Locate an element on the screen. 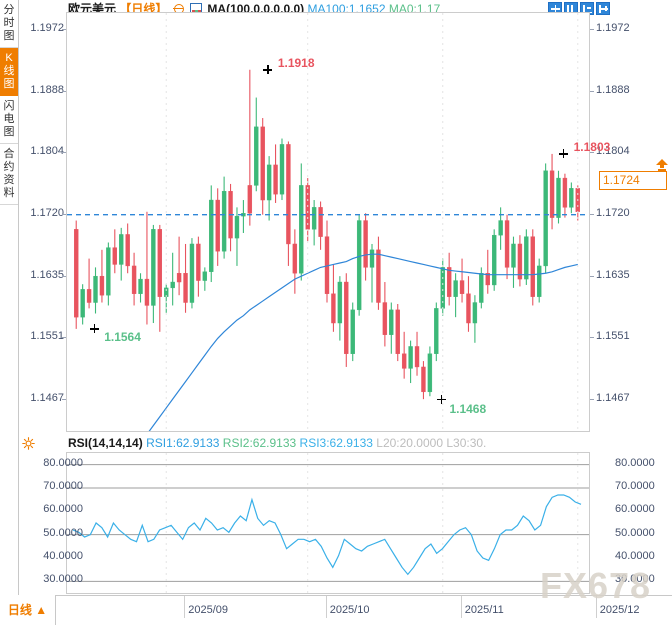 The width and height of the screenshot is (672, 625). sidebar-item-timeshare: 分 时 图 is located at coordinates (9, 24).